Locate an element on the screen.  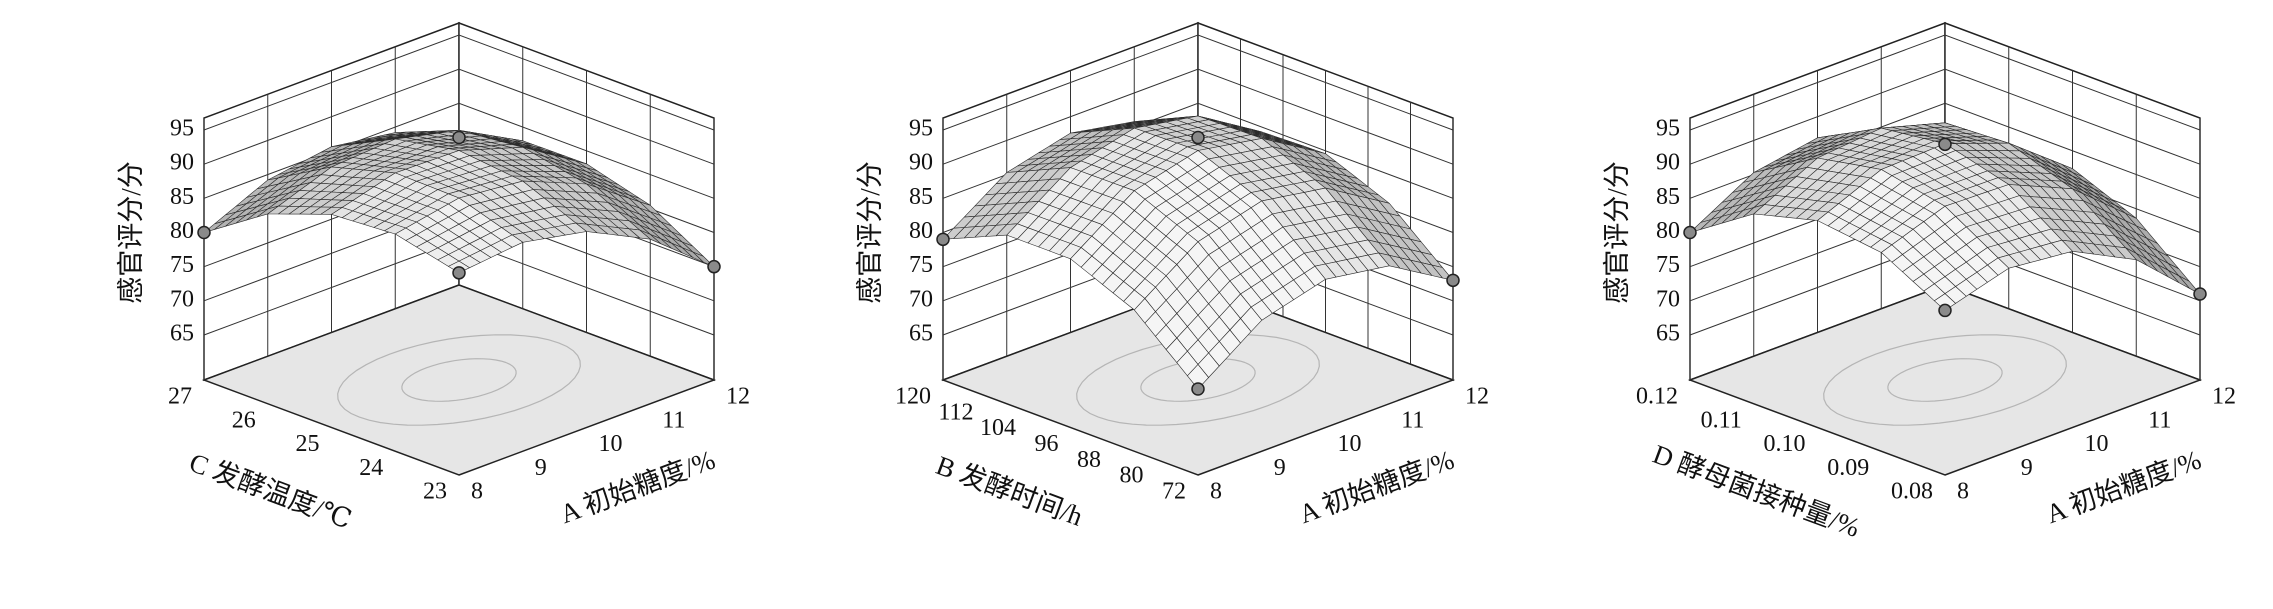
y-tick-label: 112 is located at coordinates (955, 412).